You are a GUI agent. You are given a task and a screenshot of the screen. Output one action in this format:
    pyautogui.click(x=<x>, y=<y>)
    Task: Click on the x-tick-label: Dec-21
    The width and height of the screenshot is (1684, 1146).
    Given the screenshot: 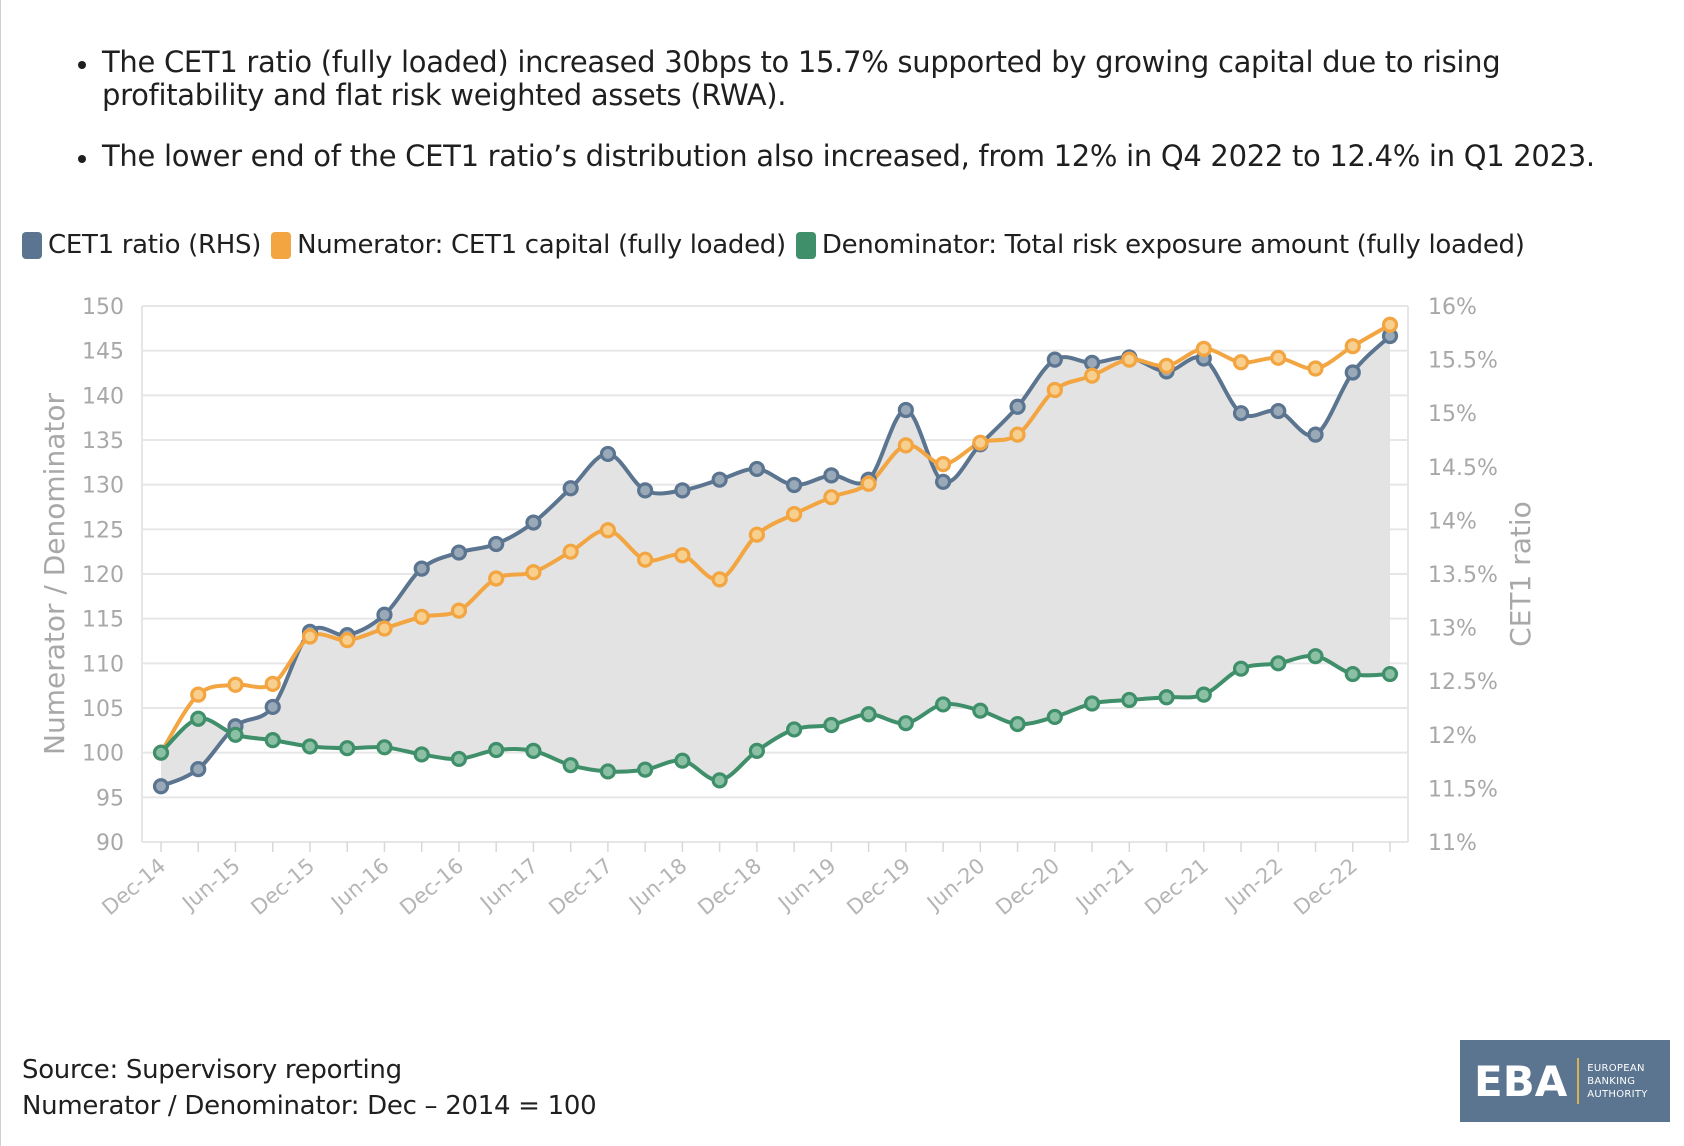 What is the action you would take?
    pyautogui.click(x=1176, y=886)
    